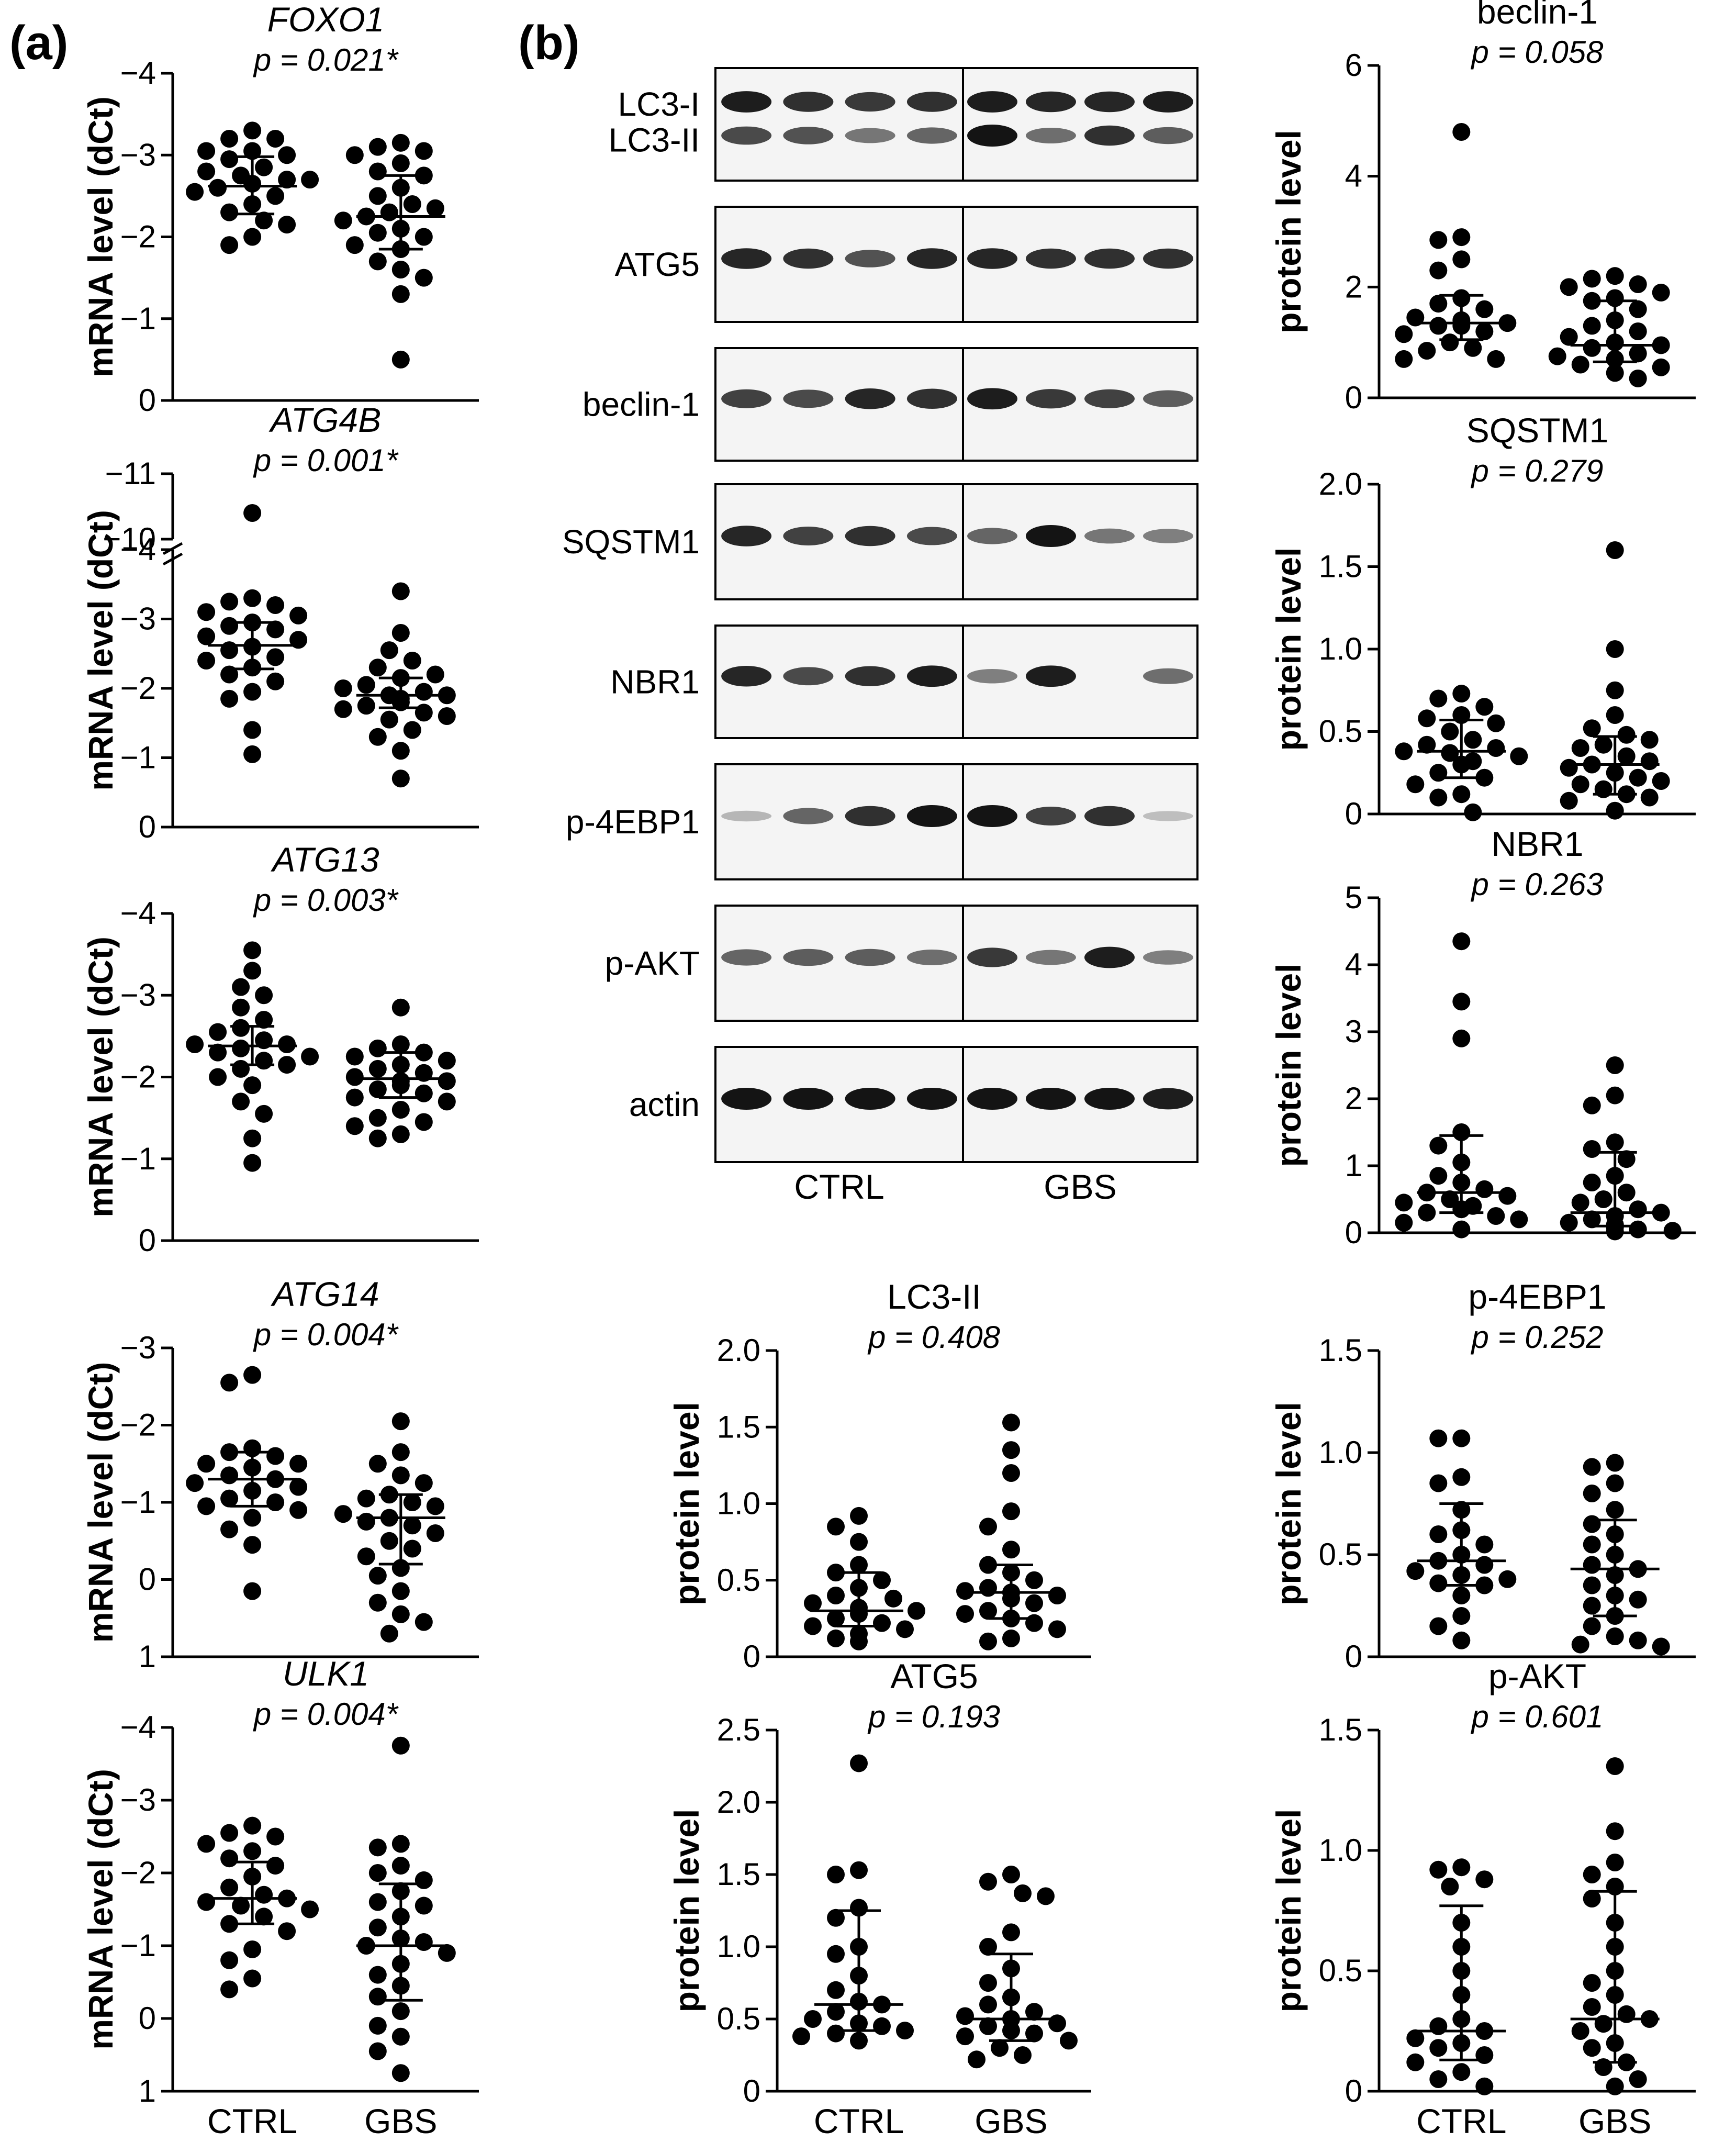 This screenshot has width=1736, height=2153. Describe the element at coordinates (138, 1347) in the screenshot. I see `y-tick-label: −3` at that location.